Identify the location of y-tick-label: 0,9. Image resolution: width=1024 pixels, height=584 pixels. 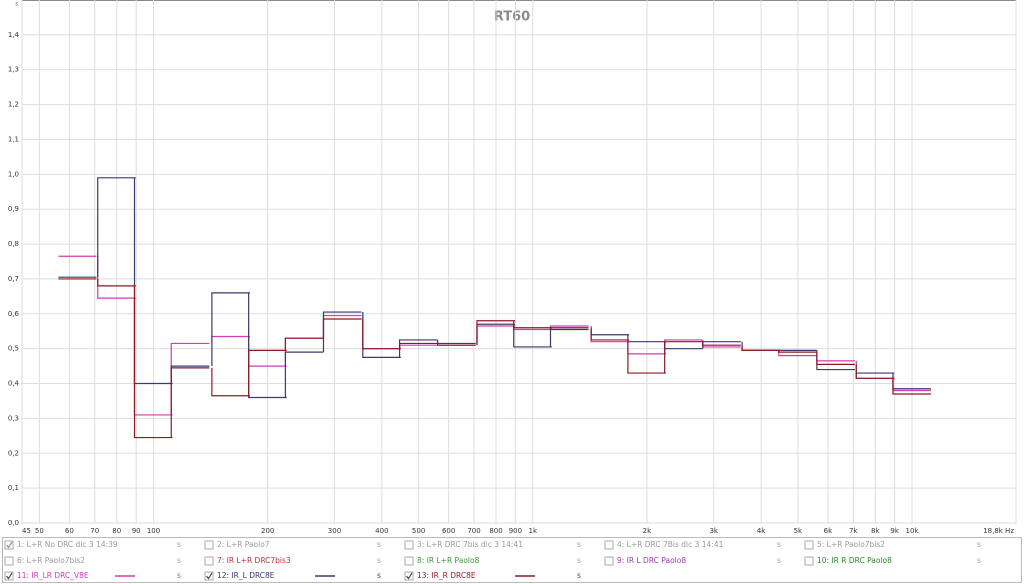
(13, 209).